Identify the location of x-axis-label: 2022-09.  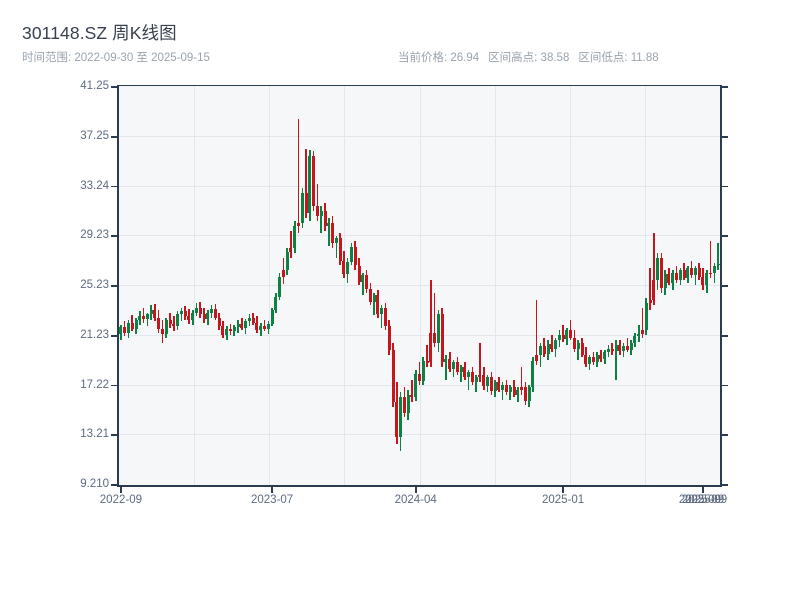
(120, 500).